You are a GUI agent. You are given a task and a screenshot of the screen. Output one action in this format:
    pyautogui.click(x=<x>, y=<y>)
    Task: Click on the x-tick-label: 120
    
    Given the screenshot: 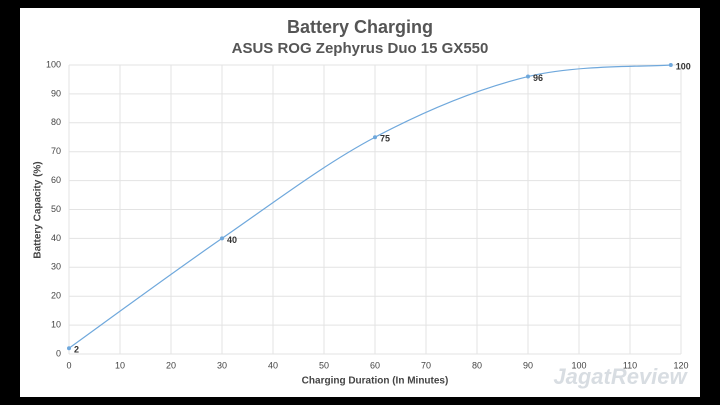 What is the action you would take?
    pyautogui.click(x=680, y=365)
    